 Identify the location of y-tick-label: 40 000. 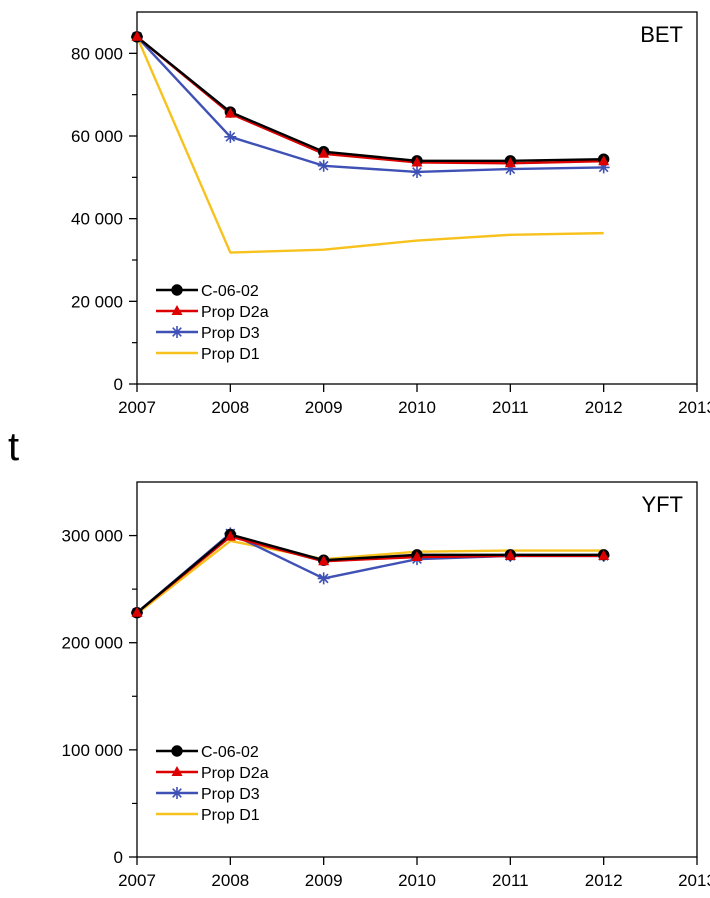
(97, 219).